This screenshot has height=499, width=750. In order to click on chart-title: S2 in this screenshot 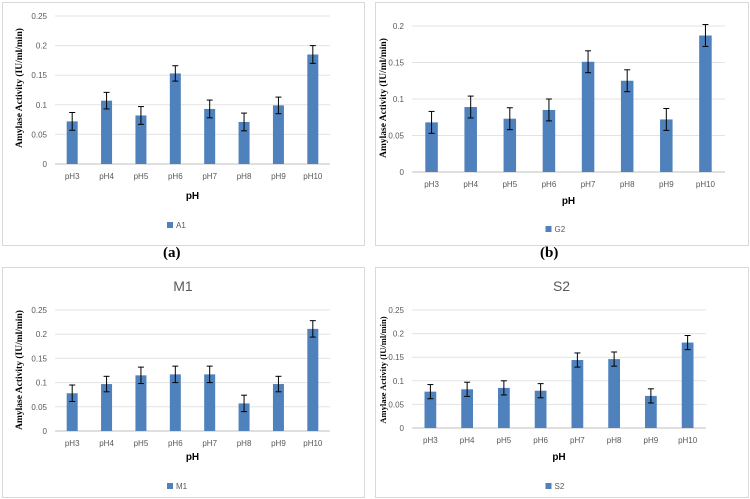, I will do `click(561, 286)`.